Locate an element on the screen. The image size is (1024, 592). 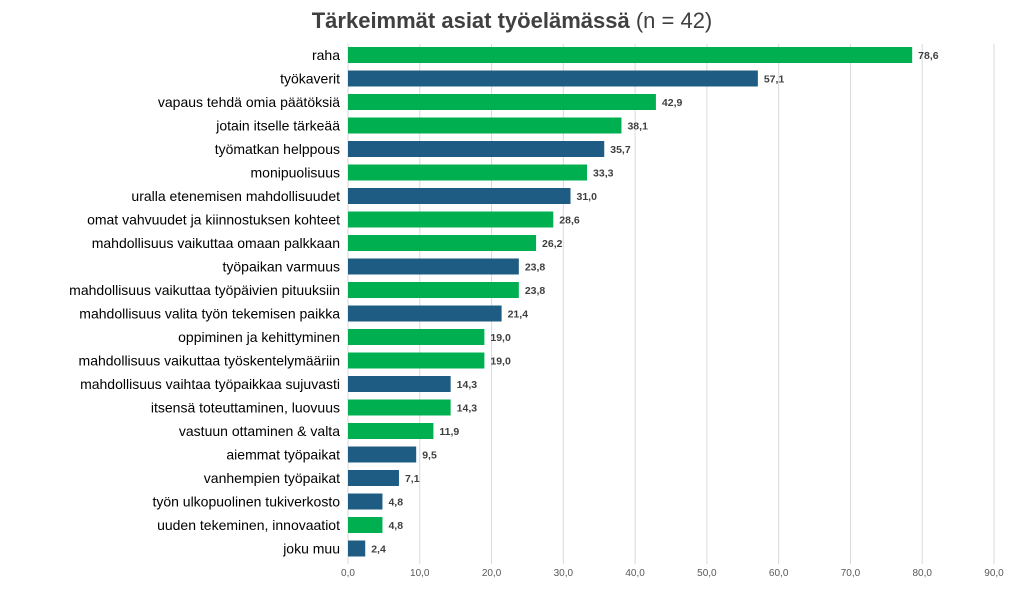
chart-title: Tärkeimmät asiat työelämässä (n = 42) is located at coordinates (512, 21).